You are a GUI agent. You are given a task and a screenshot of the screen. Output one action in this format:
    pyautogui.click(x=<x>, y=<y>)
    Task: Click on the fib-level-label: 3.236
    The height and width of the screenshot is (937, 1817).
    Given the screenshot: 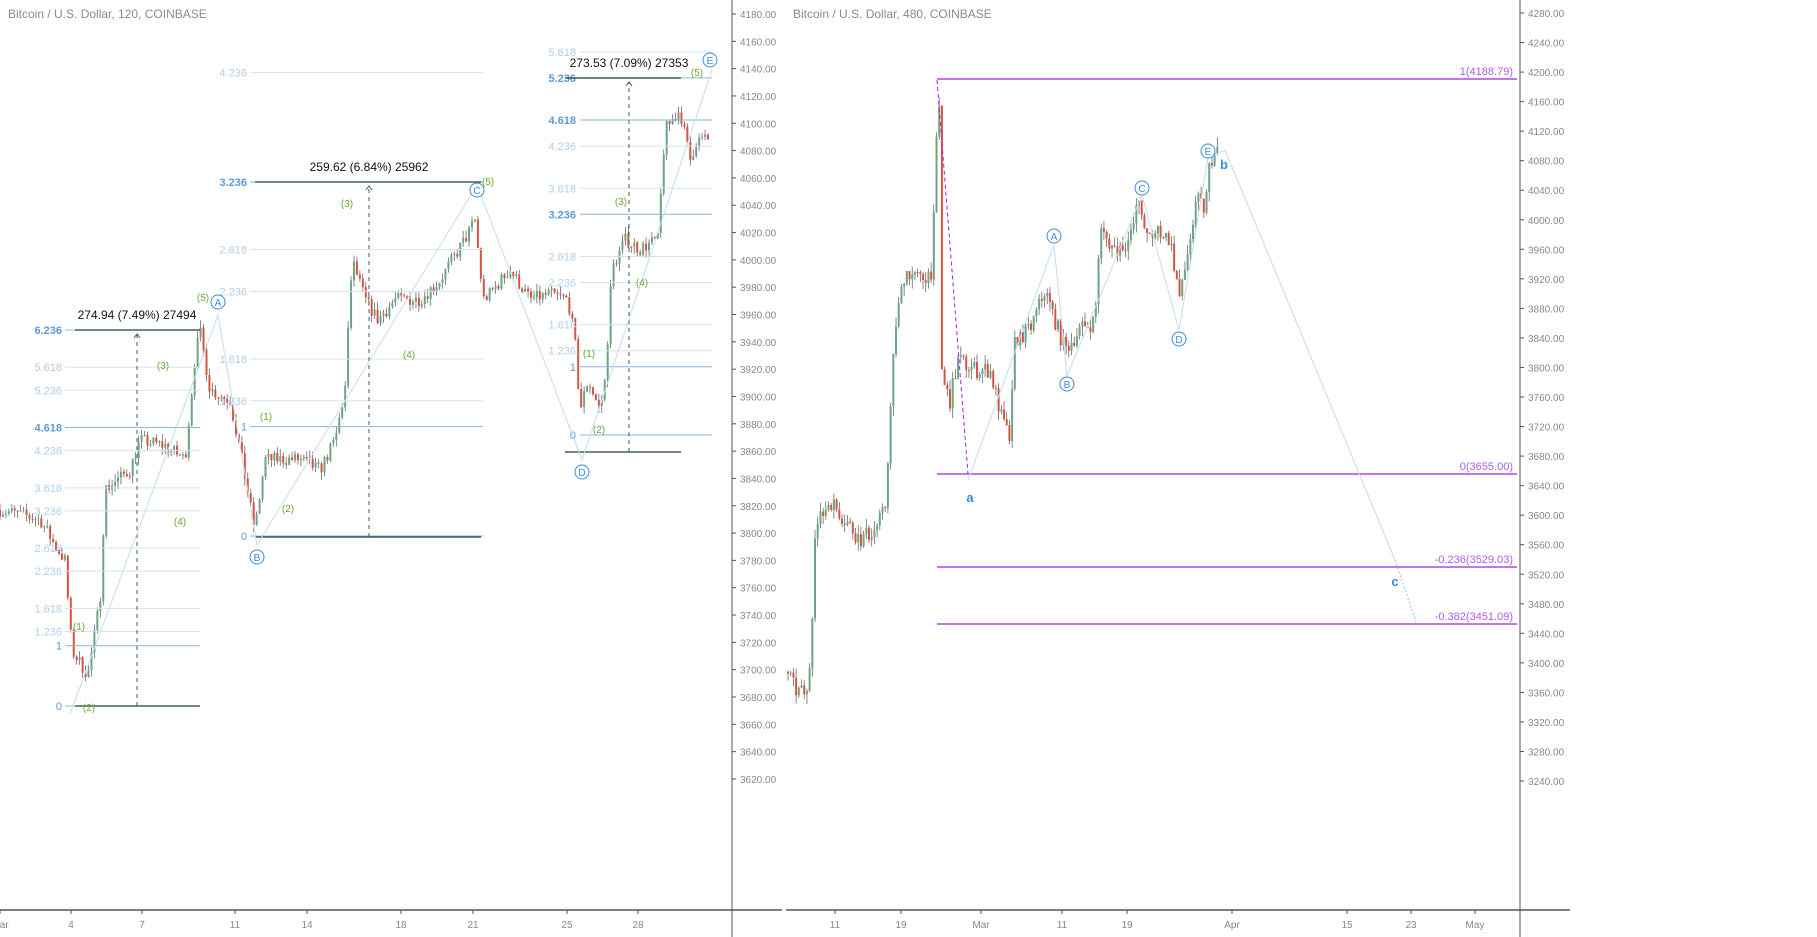 What is the action you would take?
    pyautogui.click(x=233, y=183)
    